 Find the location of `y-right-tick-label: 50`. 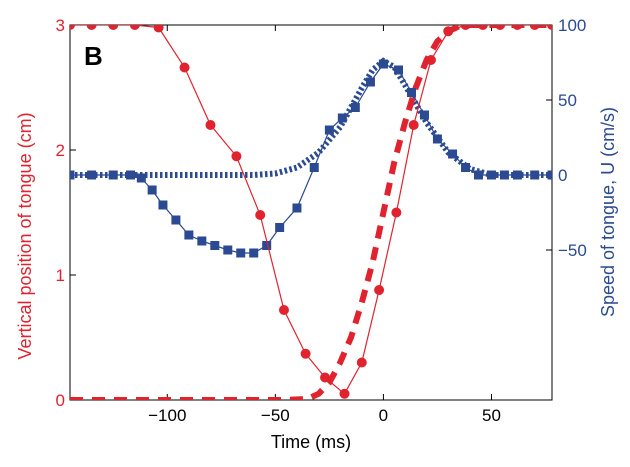

y-right-tick-label: 50 is located at coordinates (567, 100).